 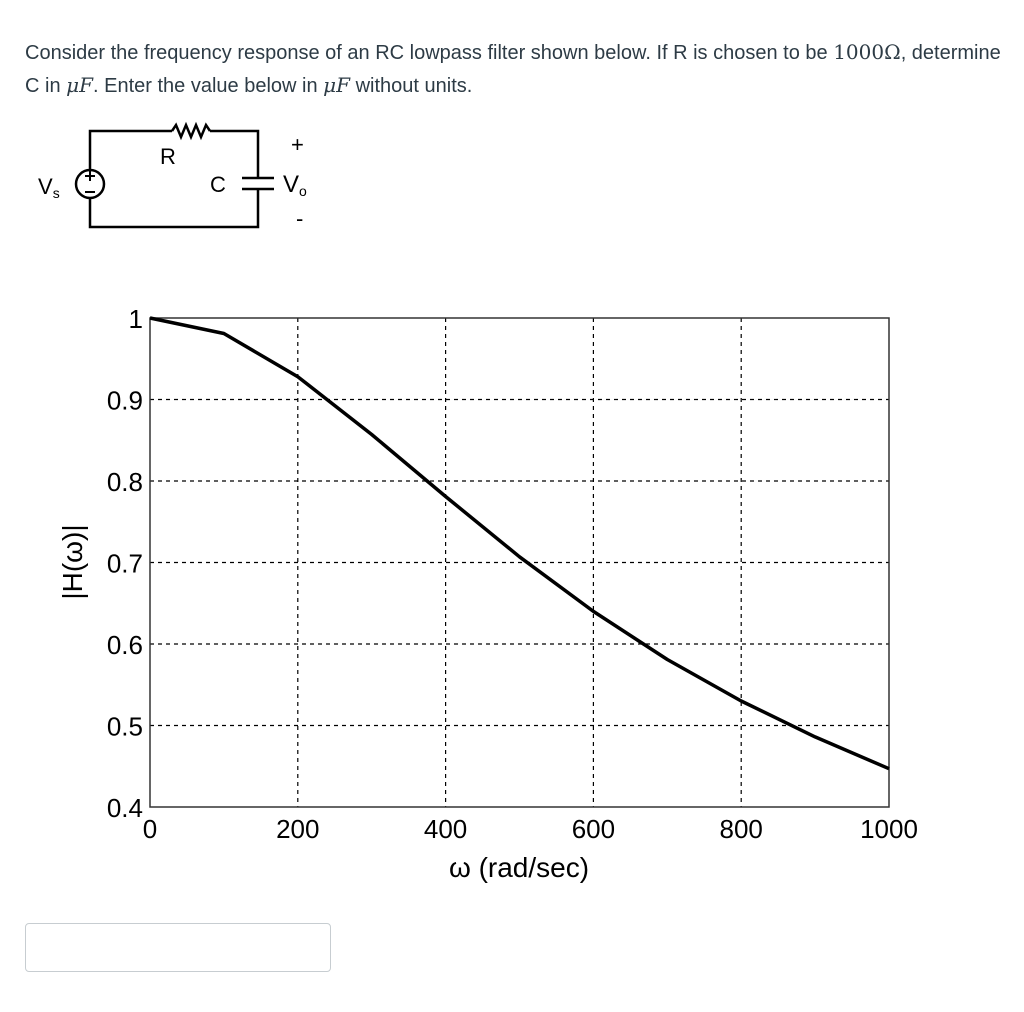 What do you see at coordinates (72, 561) in the screenshot?
I see `y-axis-label: |H(ω)|` at bounding box center [72, 561].